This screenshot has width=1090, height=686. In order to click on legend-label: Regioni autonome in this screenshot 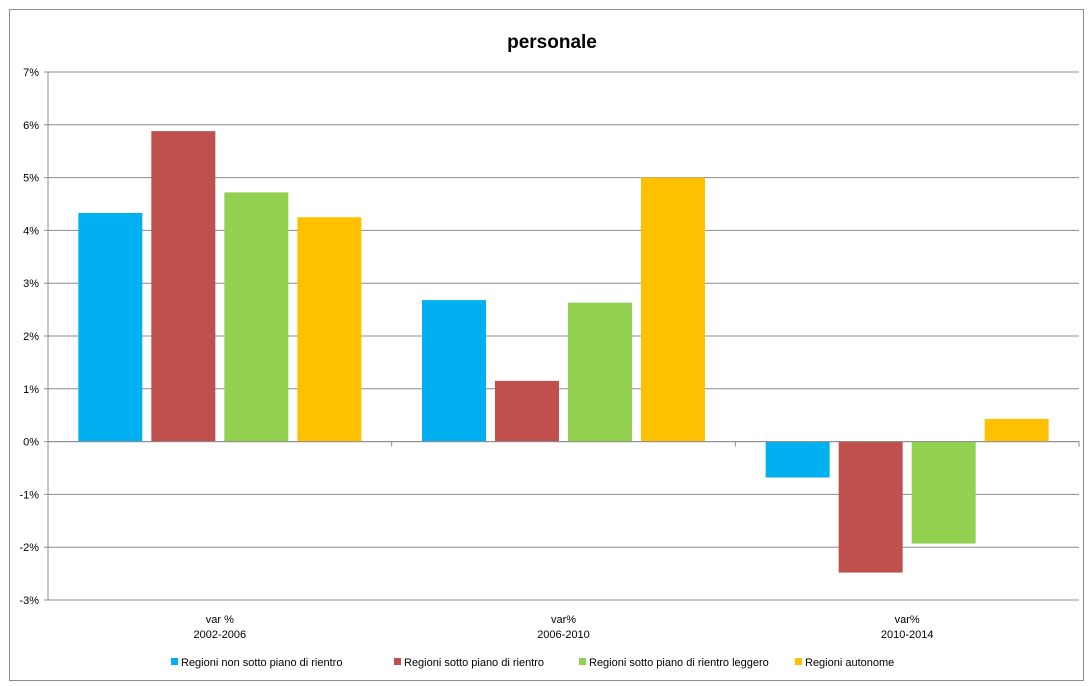, I will do `click(849, 663)`.